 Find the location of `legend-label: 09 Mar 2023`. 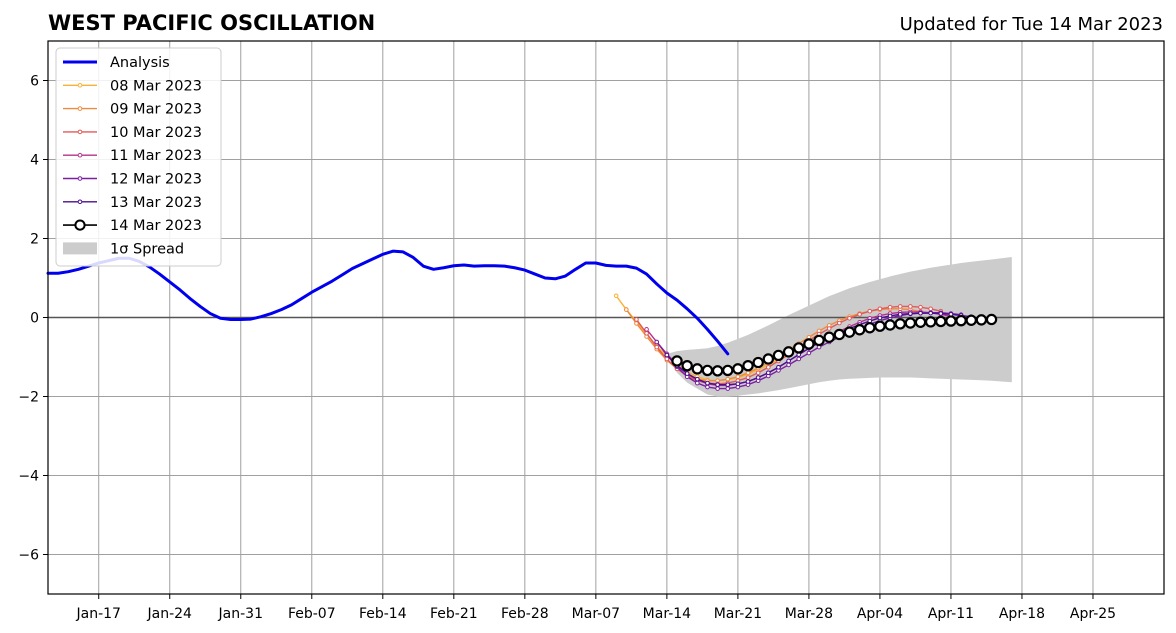

legend-label: 09 Mar 2023 is located at coordinates (156, 110).